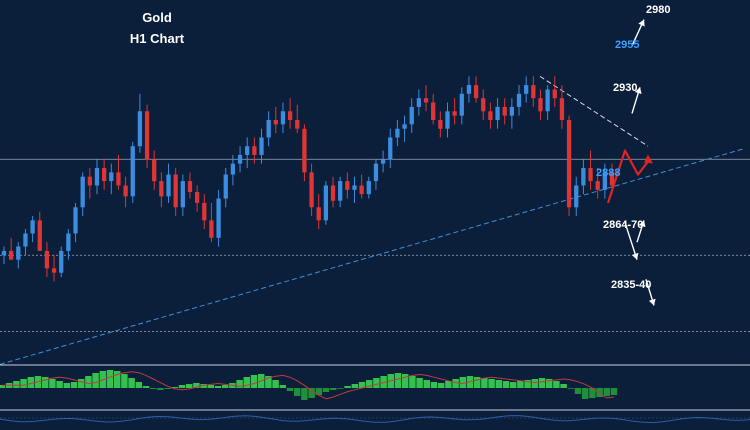 Image resolution: width=750 pixels, height=430 pixels. What do you see at coordinates (640, 162) in the screenshot?
I see `direction-arrows` at bounding box center [640, 162].